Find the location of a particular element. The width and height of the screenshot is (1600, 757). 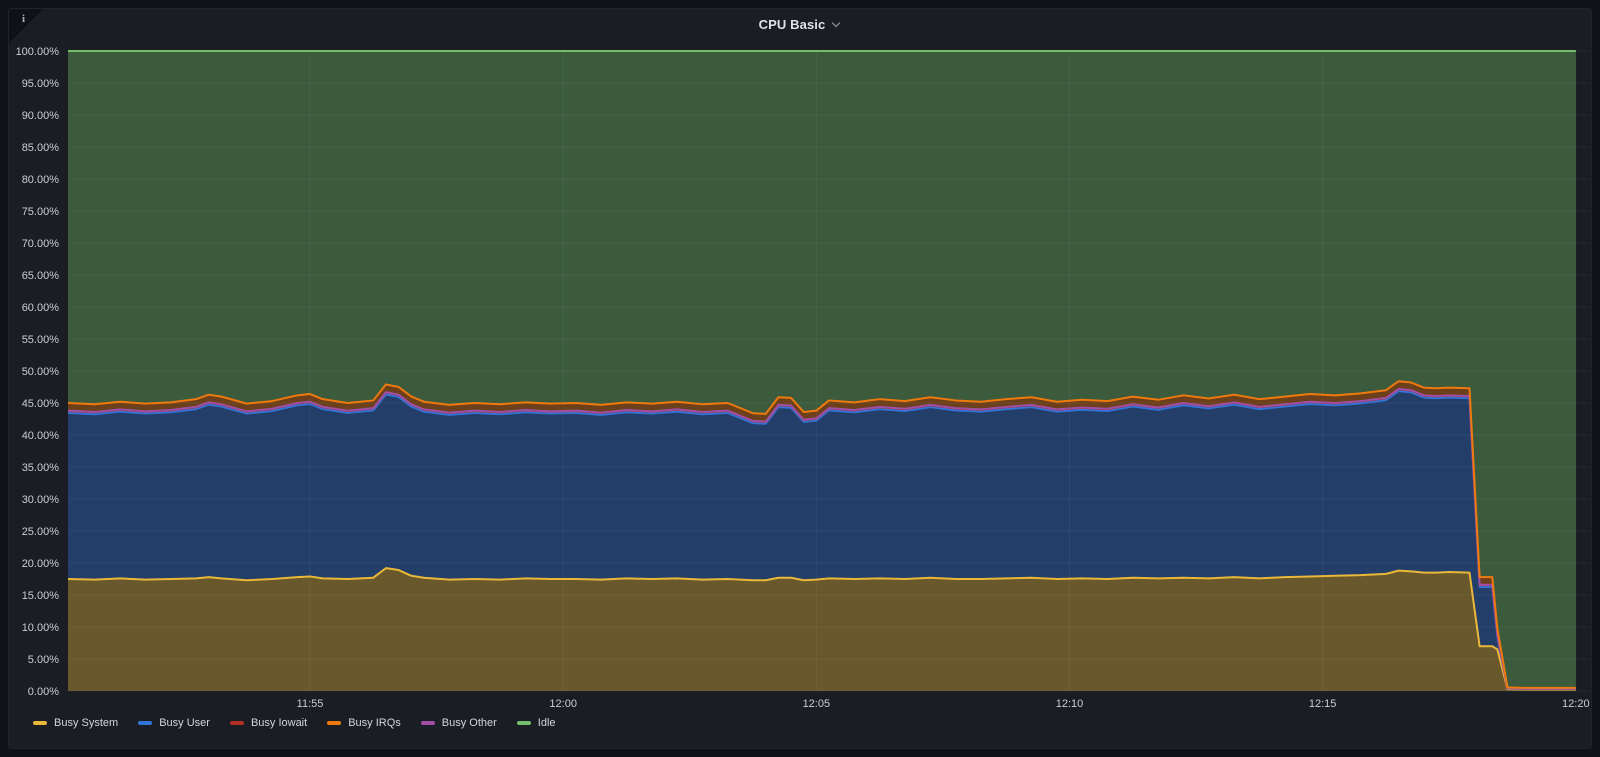

y-axis-tick-label: 55.00% is located at coordinates (41, 340).